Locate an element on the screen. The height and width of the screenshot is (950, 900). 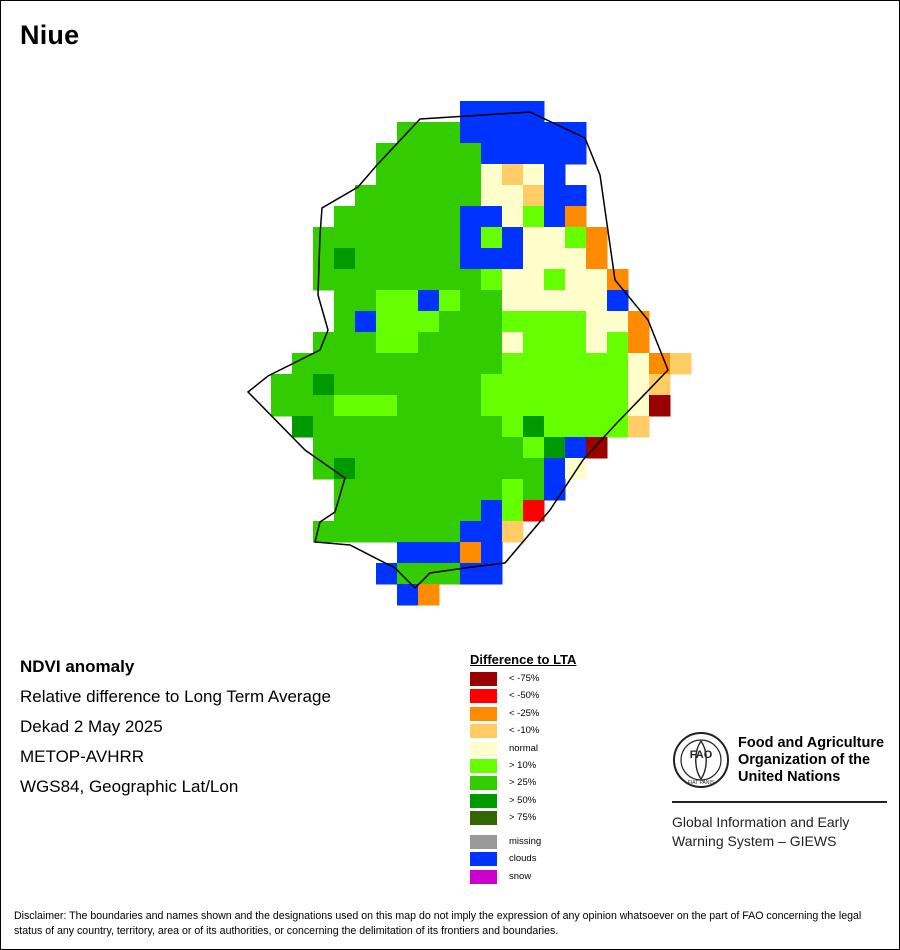
logo-motto: FIAT PANIS is located at coordinates (701, 783).